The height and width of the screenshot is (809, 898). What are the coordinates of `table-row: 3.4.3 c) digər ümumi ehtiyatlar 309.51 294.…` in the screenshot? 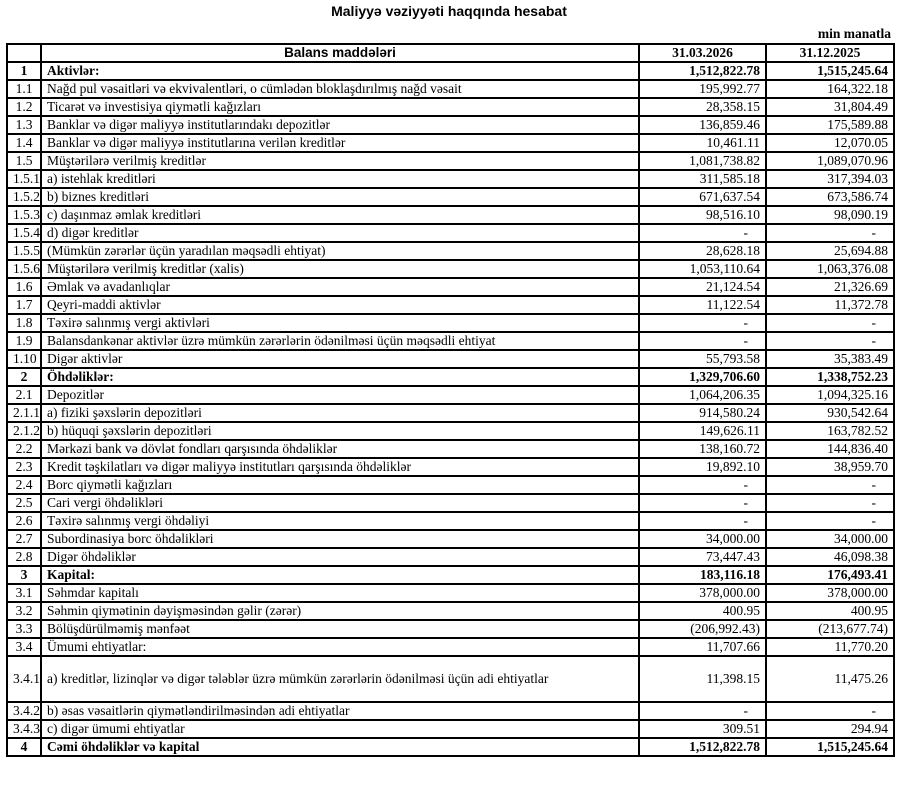 It's located at (450, 729).